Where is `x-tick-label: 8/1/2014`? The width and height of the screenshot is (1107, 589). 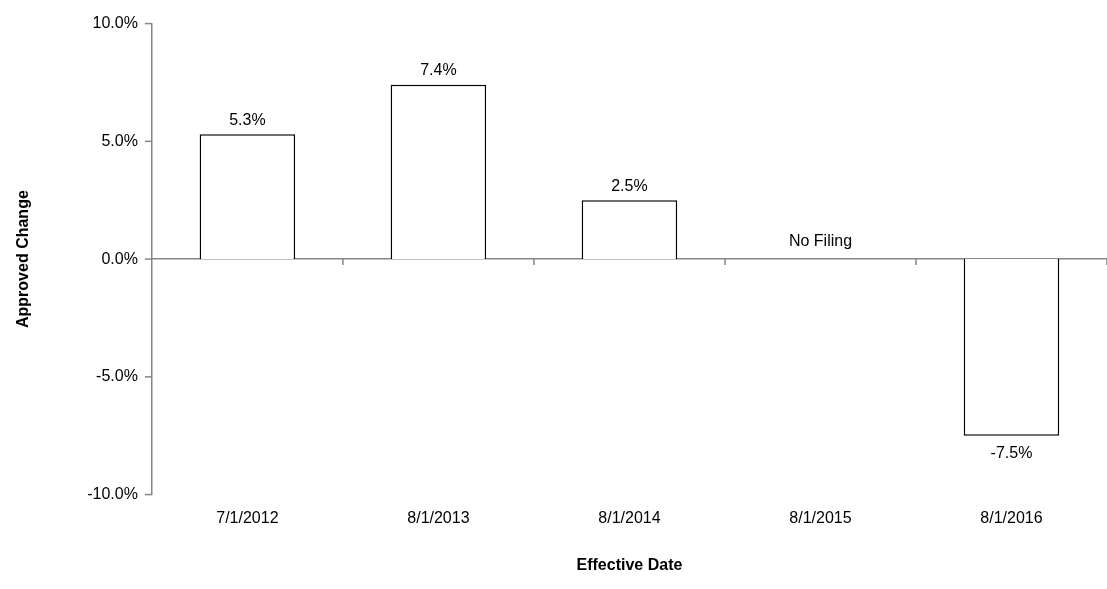
x-tick-label: 8/1/2014 is located at coordinates (629, 517).